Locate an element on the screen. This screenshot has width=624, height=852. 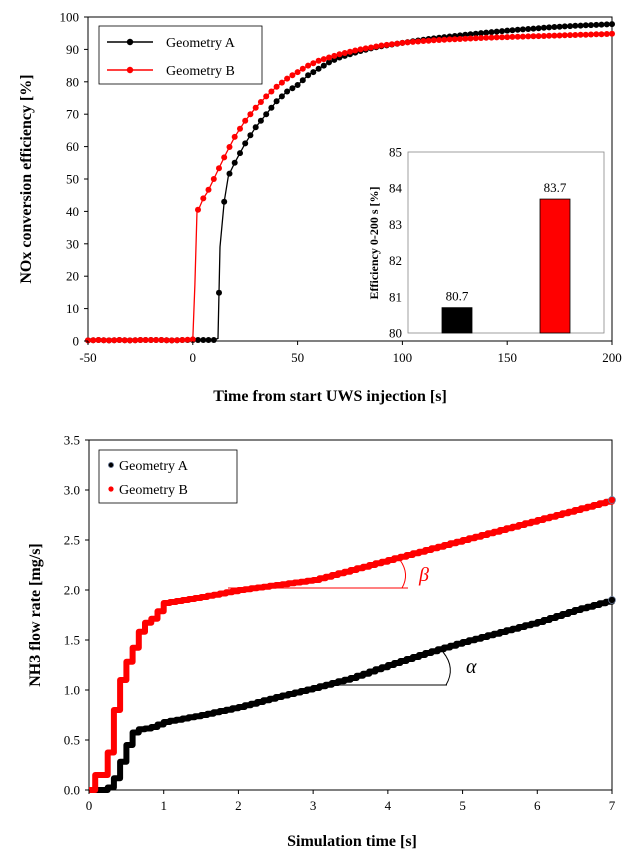
y-tick-label: 50 is located at coordinates (72, 179).